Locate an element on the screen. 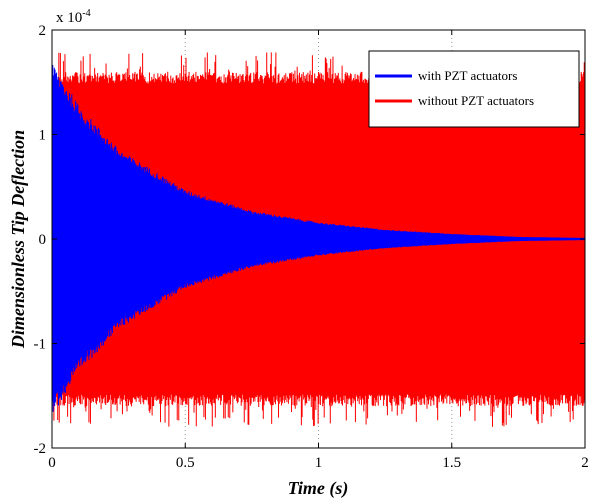 The height and width of the screenshot is (499, 589). y-scale-exponent: -4 is located at coordinates (86, 13).